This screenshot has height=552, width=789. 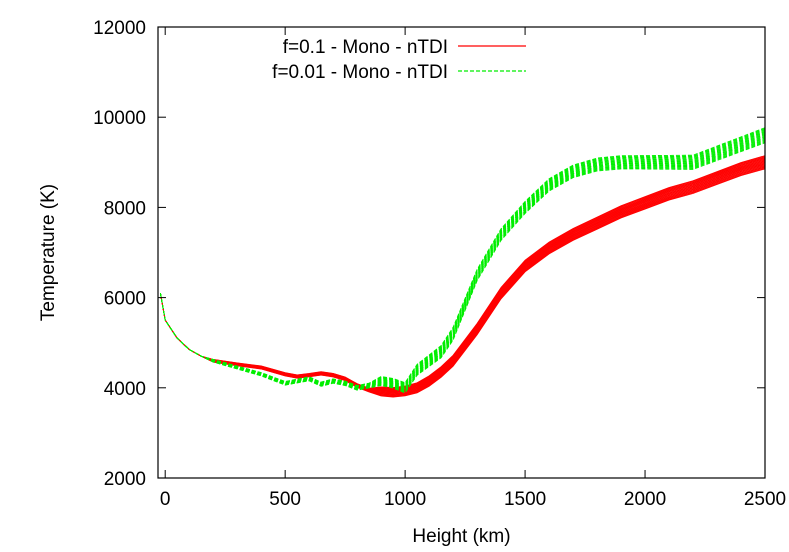 What do you see at coordinates (365, 47) in the screenshot?
I see `legend-label: f=0.1 - Mono - nTDI` at bounding box center [365, 47].